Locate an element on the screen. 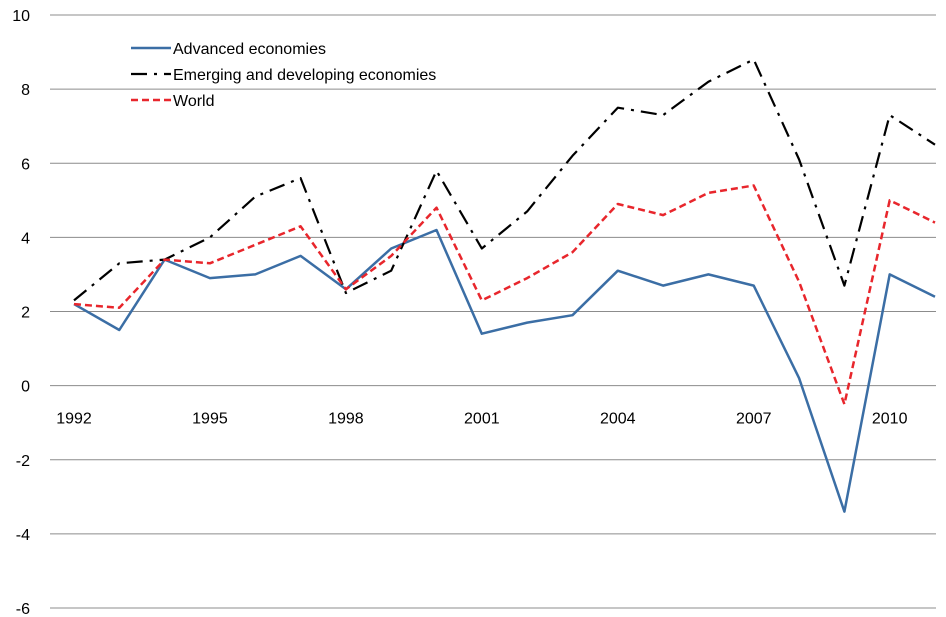  y-tick-label: 10 is located at coordinates (21, 16).